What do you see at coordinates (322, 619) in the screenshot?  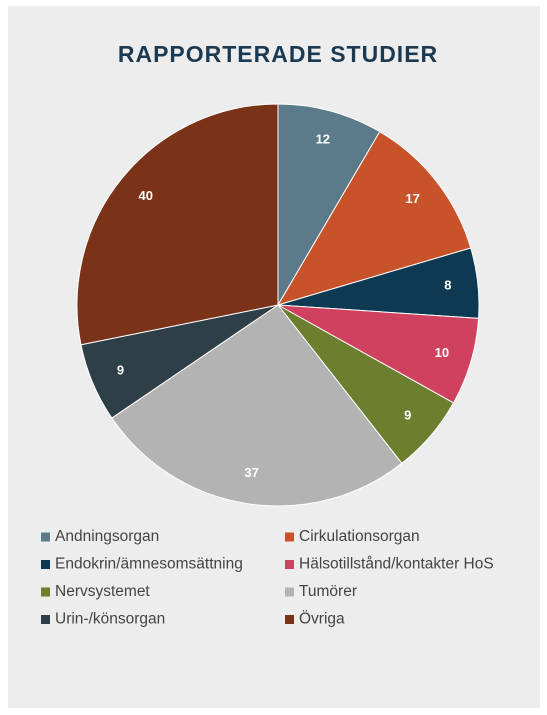 I see `legend-label: Övriga` at bounding box center [322, 619].